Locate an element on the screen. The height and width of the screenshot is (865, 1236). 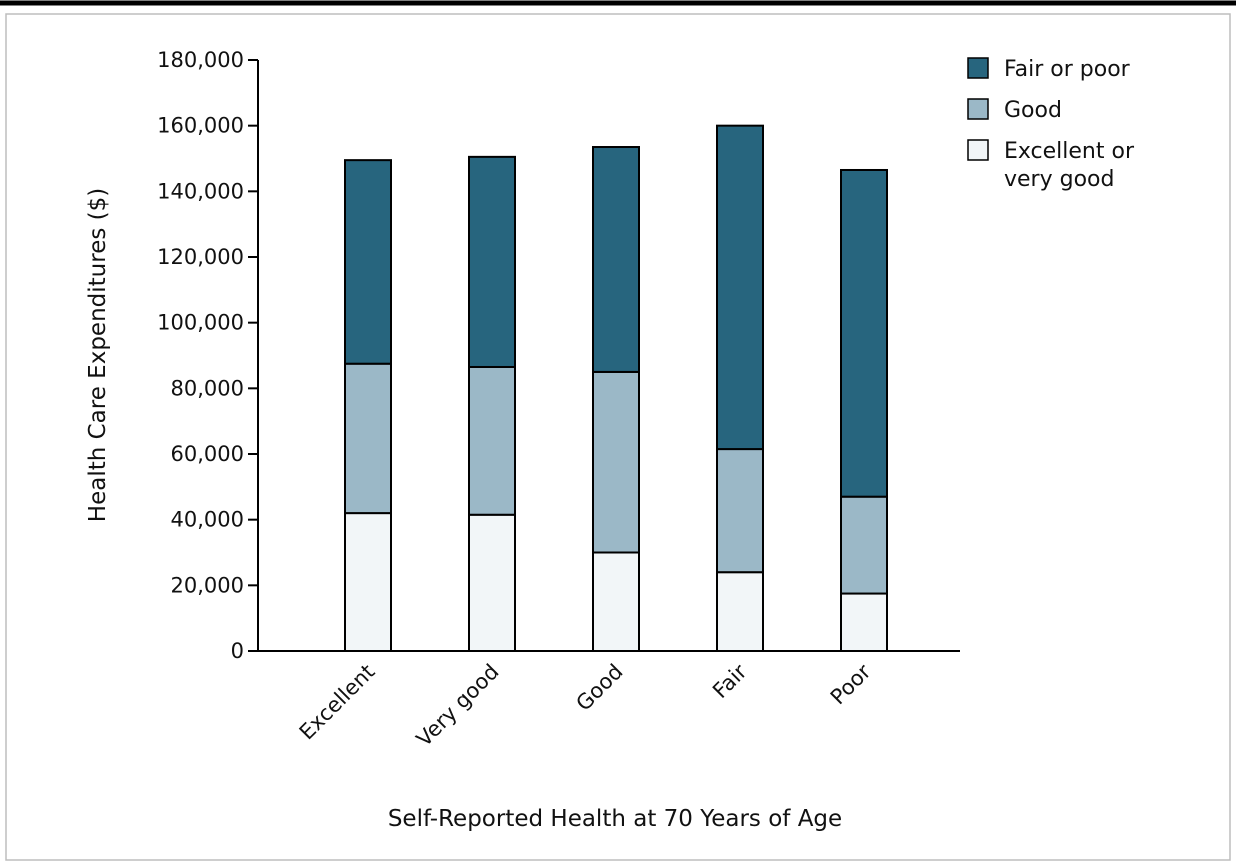
y-tick-label: 100,000 is located at coordinates (200, 323).